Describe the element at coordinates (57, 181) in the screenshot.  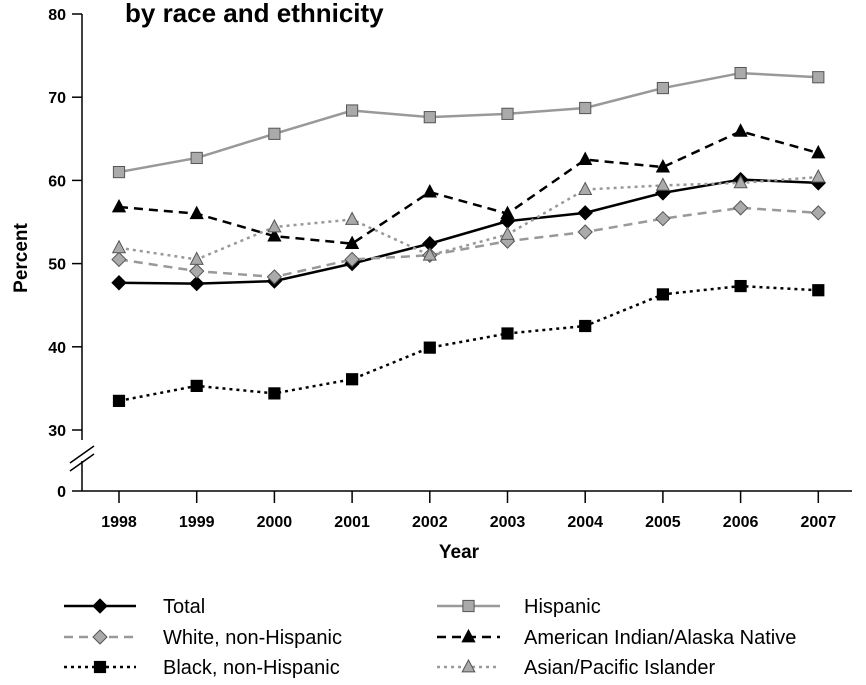
I see `y-tick-label: 60` at that location.